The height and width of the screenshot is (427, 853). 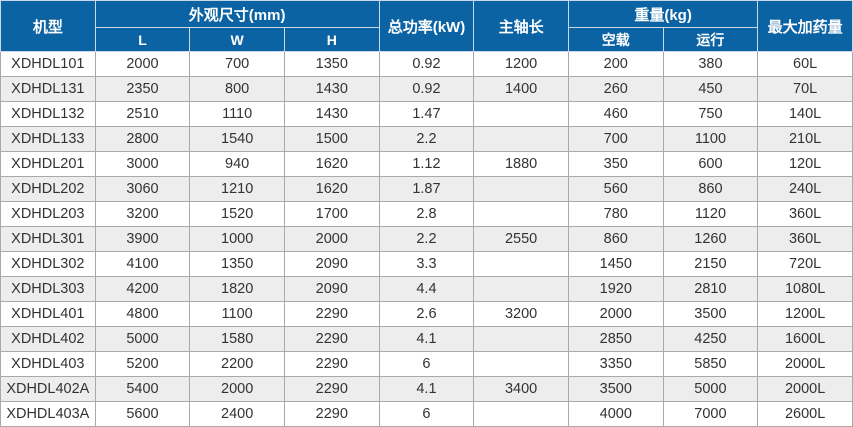 I want to click on cell-weight-running: 1120, so click(x=710, y=214).